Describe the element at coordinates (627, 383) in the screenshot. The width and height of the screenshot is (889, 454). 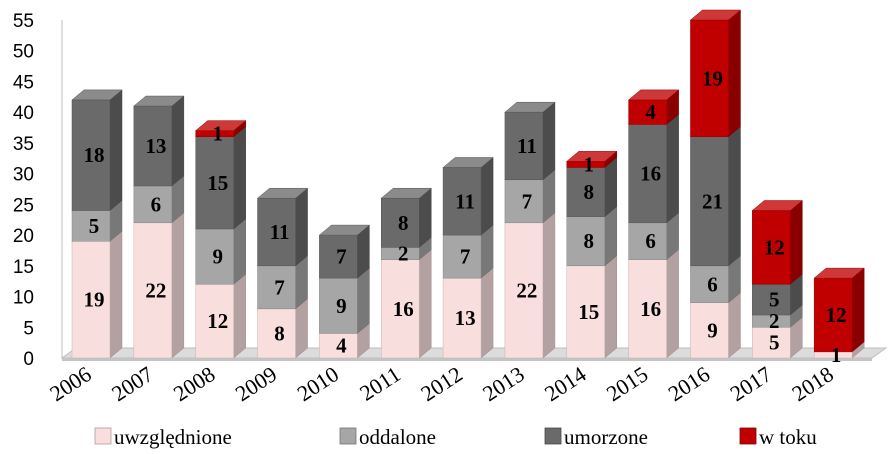
I see `x-tick-label: 2015` at that location.